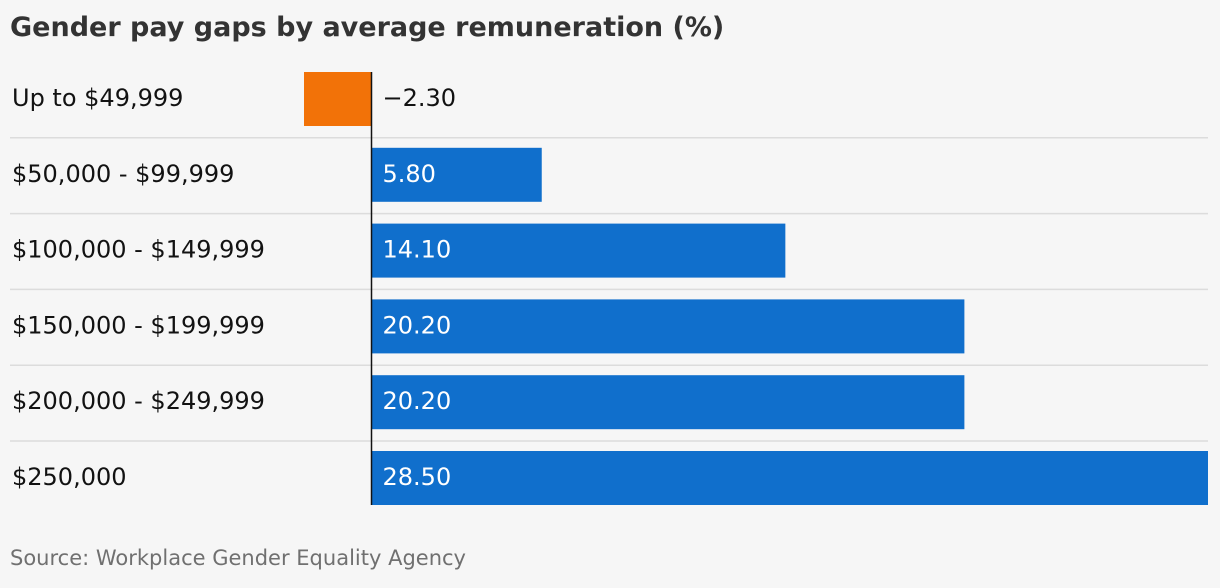 This screenshot has width=1220, height=588. What do you see at coordinates (138, 250) in the screenshot?
I see `category-label: $100,000 - $149,999` at bounding box center [138, 250].